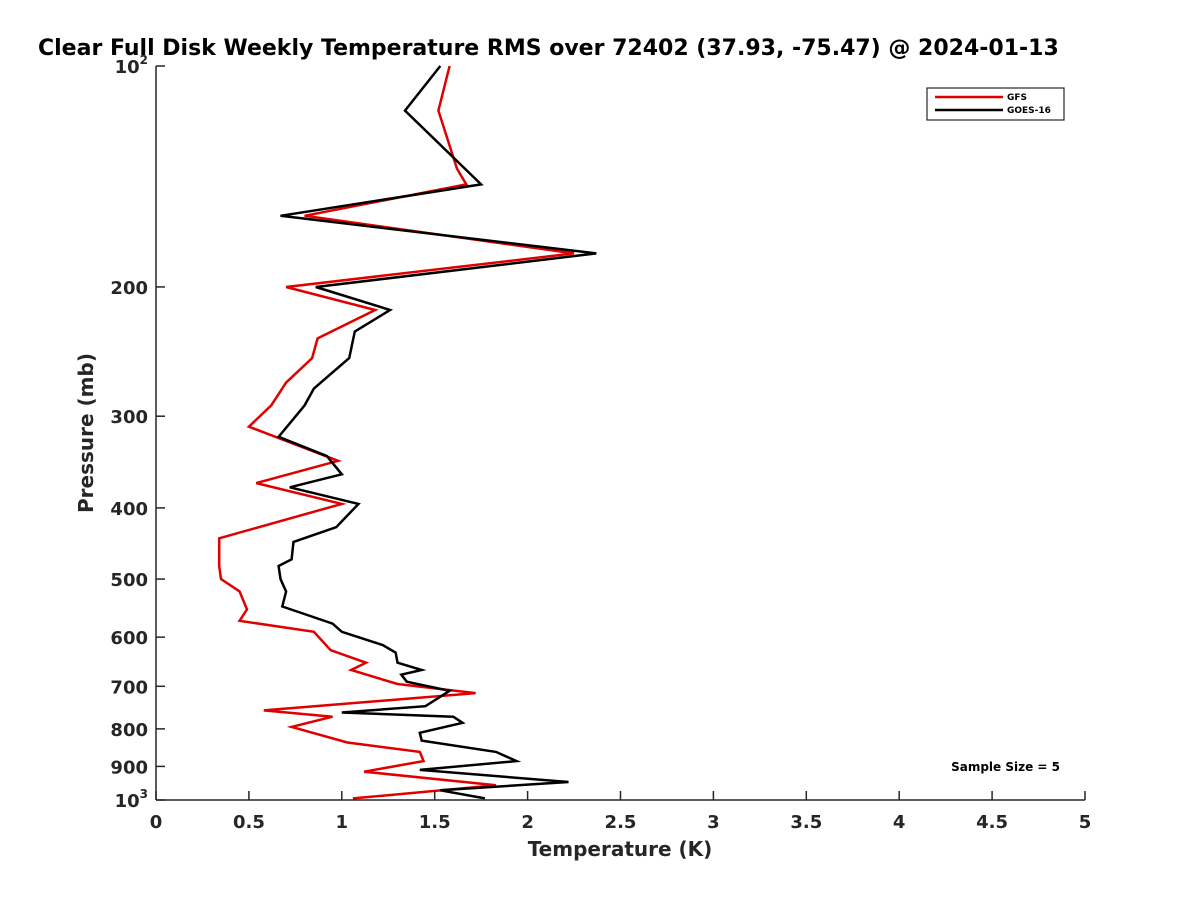 Image resolution: width=1200 pixels, height=900 pixels. Describe the element at coordinates (1005, 767) in the screenshot. I see `sample-size-annotation: Sample Size = 5` at that location.